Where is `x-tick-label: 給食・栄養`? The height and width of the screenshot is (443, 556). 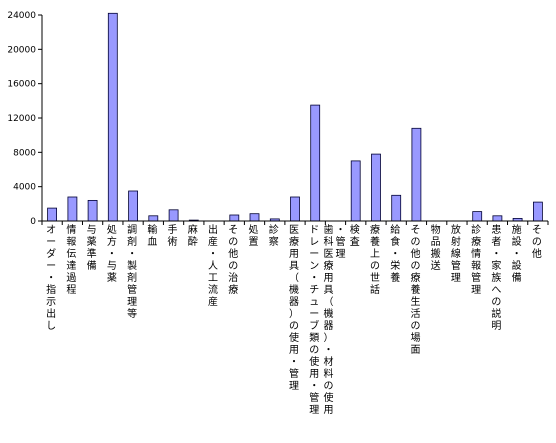 x-tick-label: 給食・栄養 is located at coordinates (395, 253).